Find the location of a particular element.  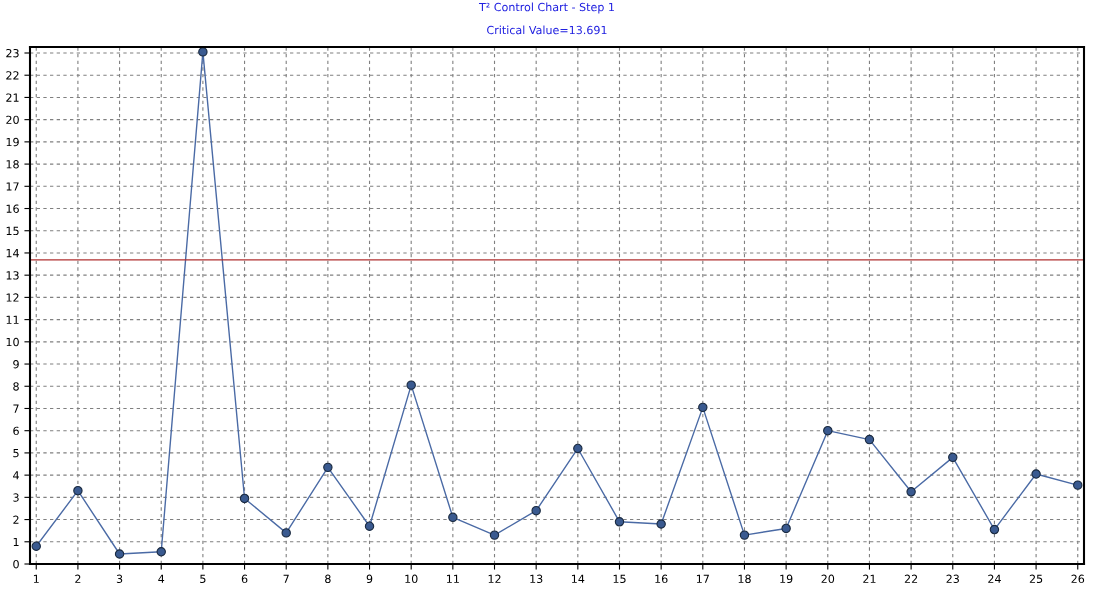

x-tick-label: 10 is located at coordinates (411, 579).